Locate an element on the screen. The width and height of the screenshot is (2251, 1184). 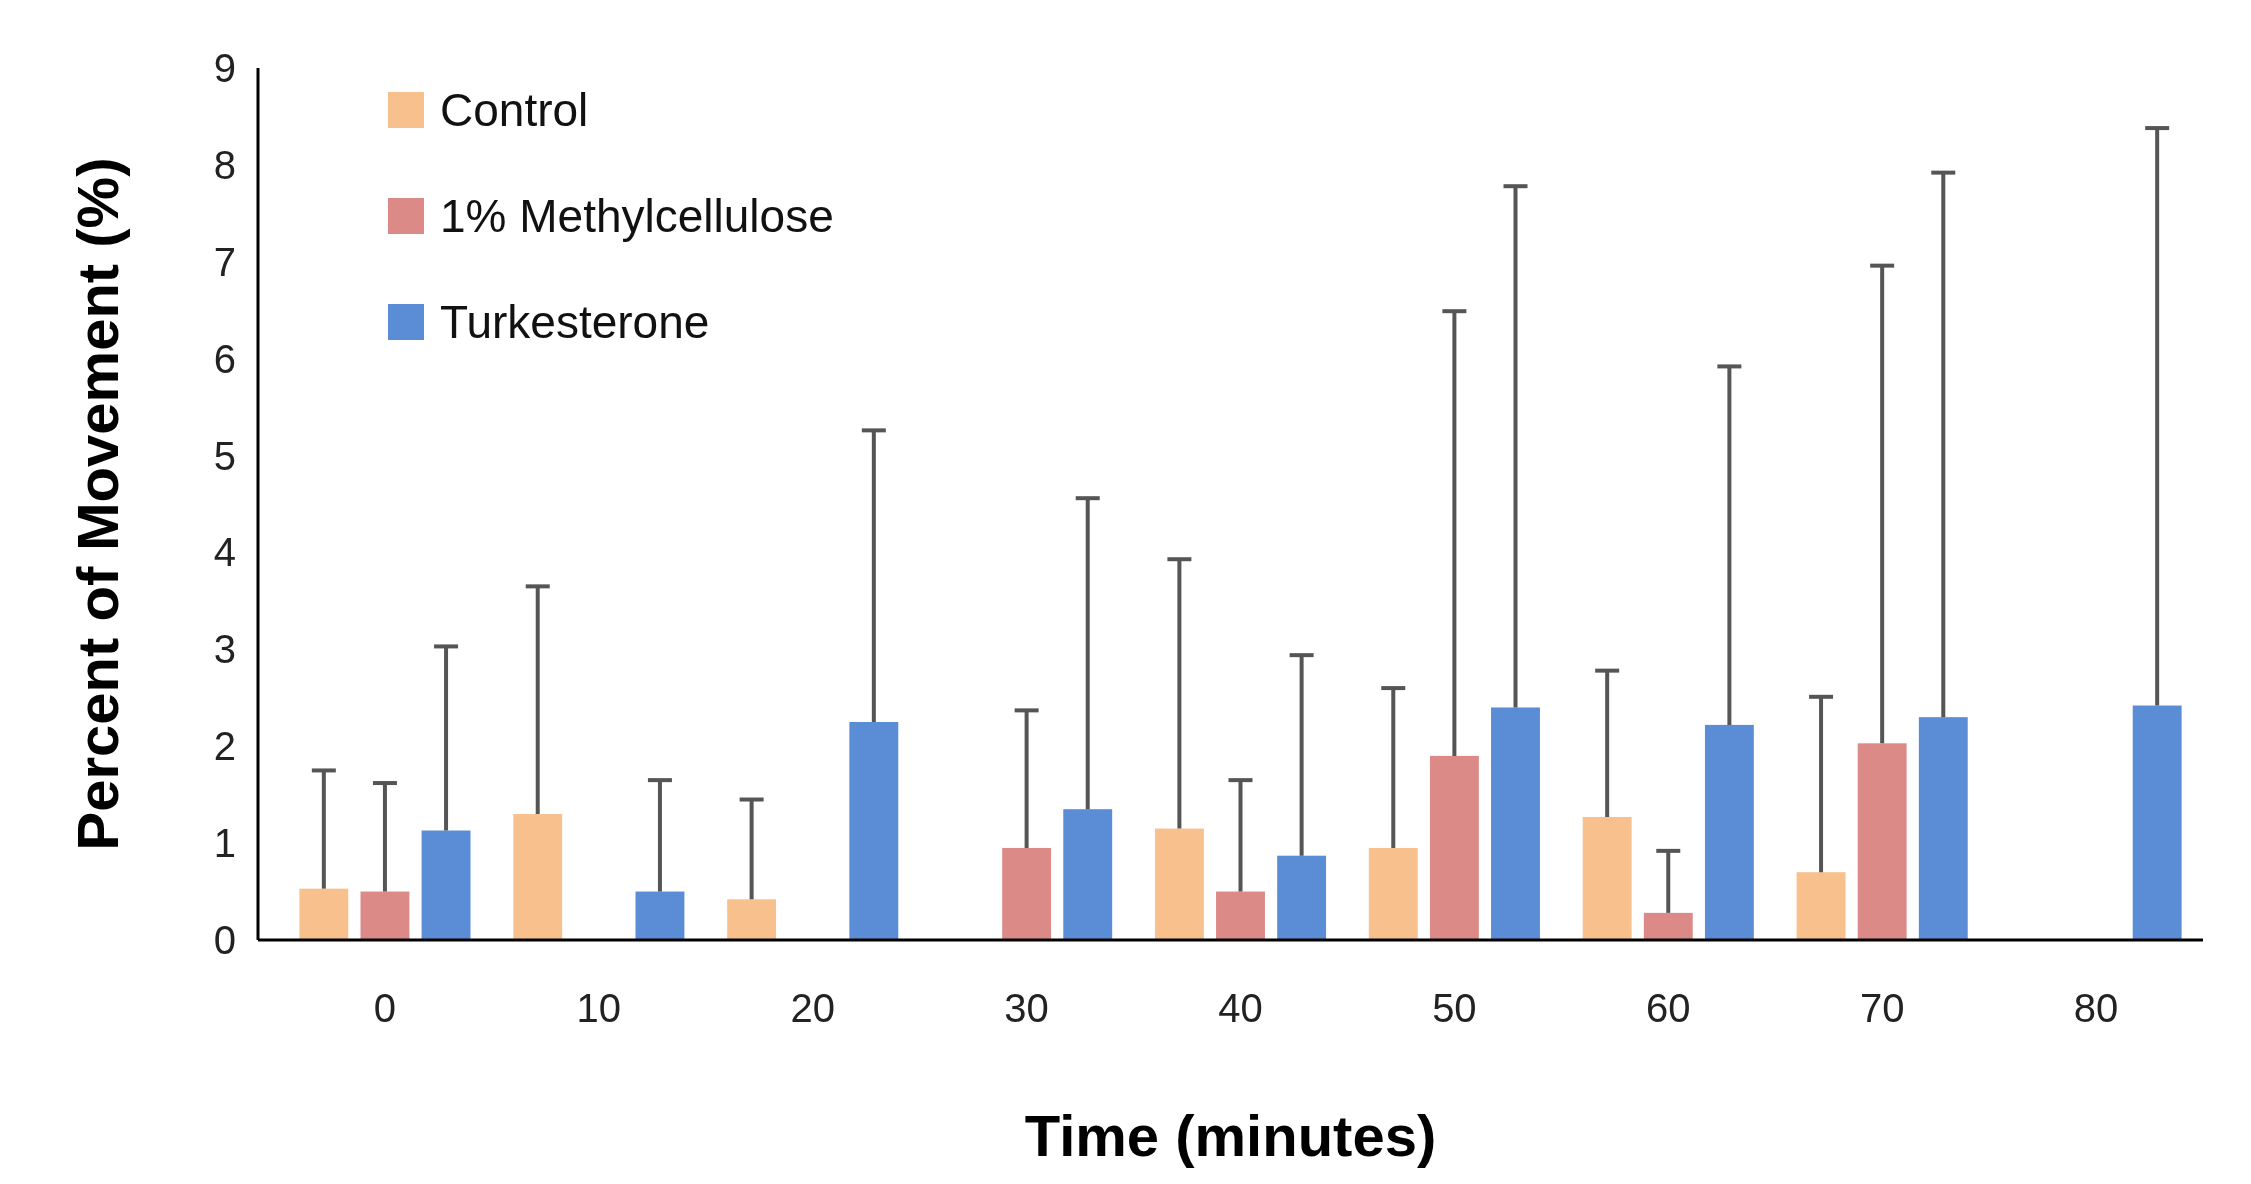
y-tick-label: 7 is located at coordinates (224, 261).